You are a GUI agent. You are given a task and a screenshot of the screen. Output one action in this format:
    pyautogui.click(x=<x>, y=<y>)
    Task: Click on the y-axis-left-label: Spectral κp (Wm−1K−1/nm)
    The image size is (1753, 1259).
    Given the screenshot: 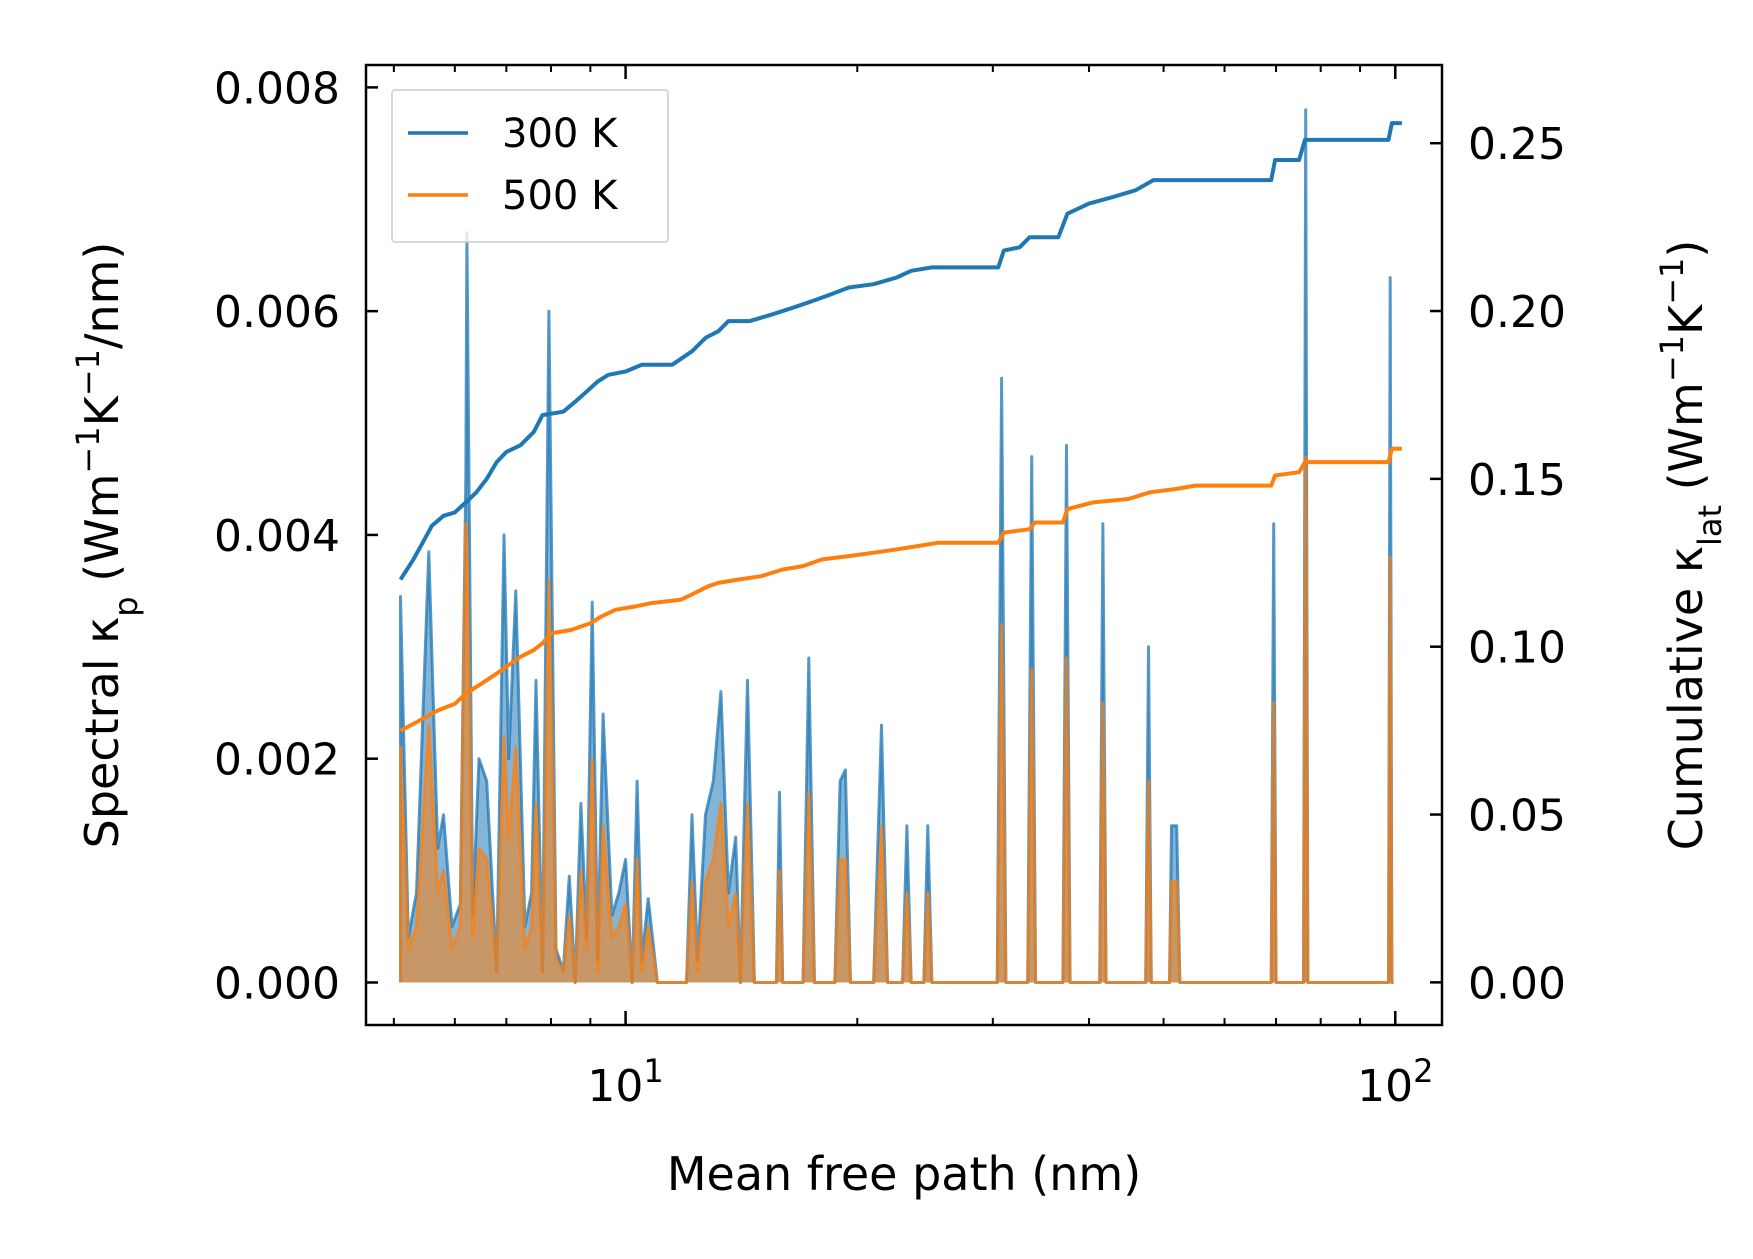 What is the action you would take?
    pyautogui.click(x=107, y=545)
    